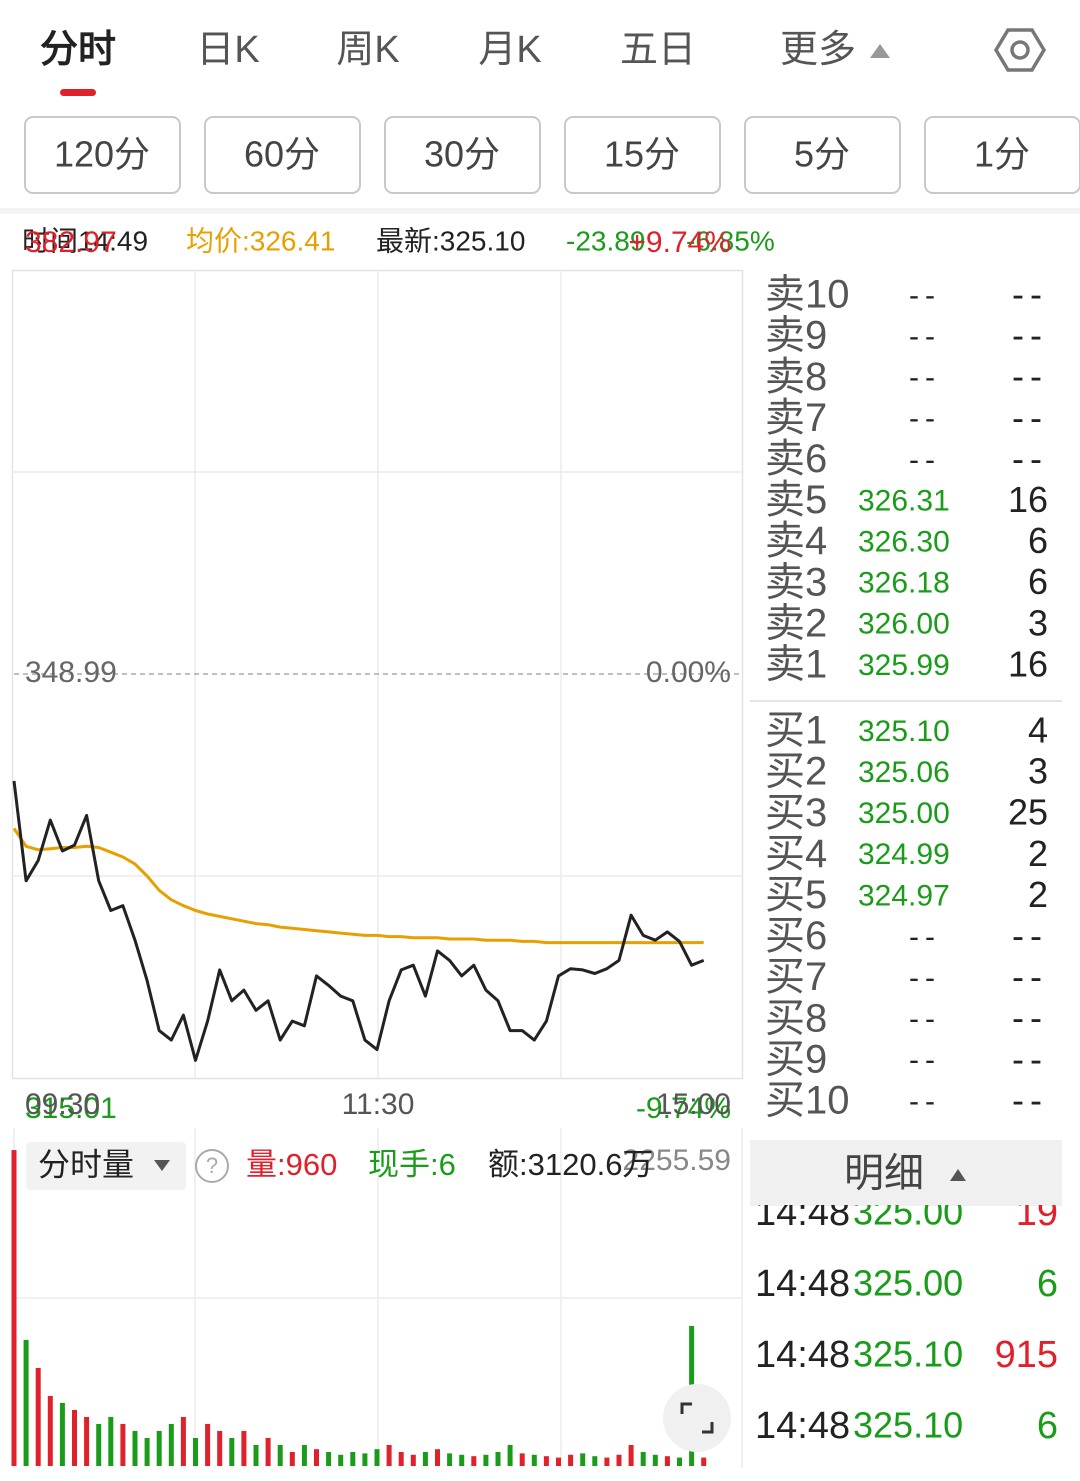 The width and height of the screenshot is (1080, 1481). I want to click on x-tick-label: 11:30, so click(378, 1104).